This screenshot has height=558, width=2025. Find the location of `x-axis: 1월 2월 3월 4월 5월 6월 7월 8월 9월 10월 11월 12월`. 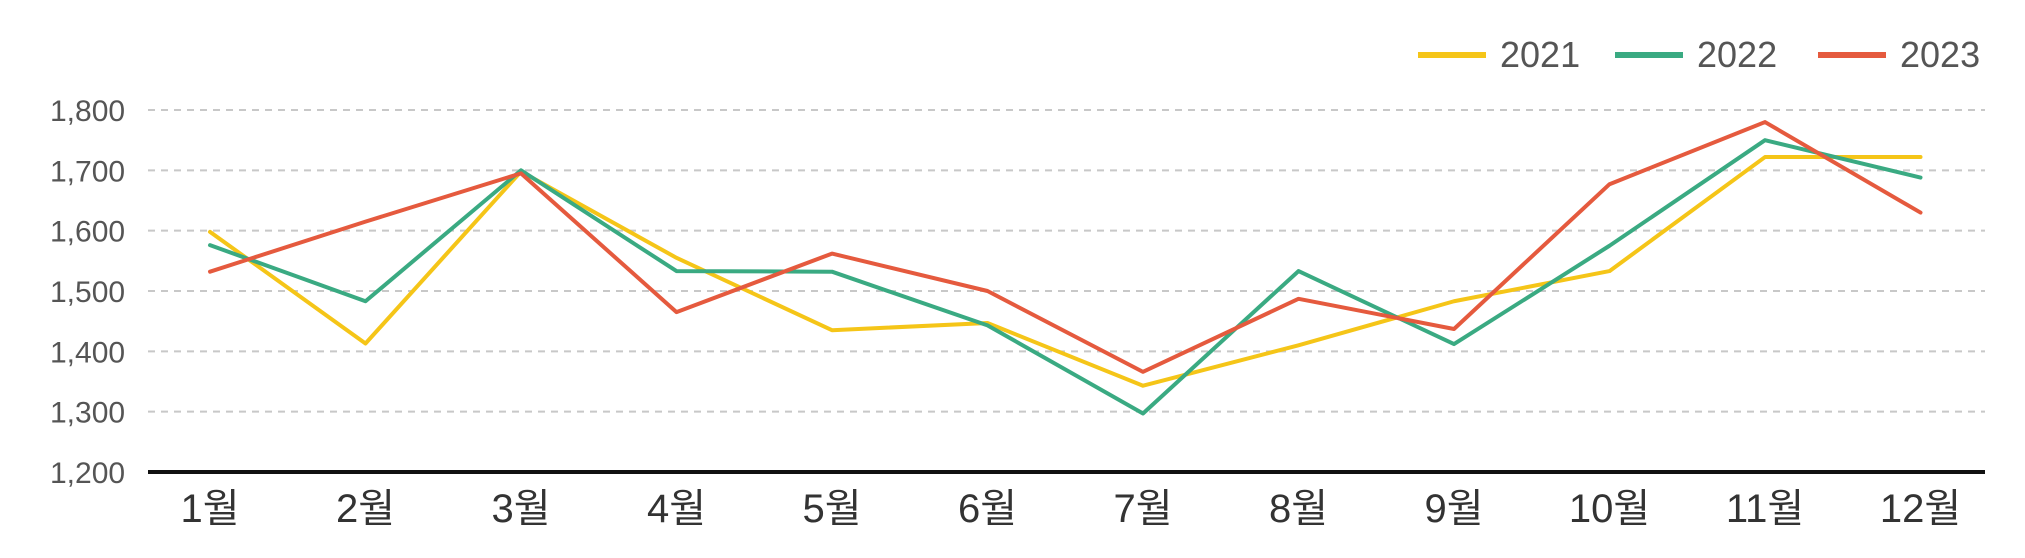

x-axis: 1월 2월 3월 4월 5월 6월 7월 8월 9월 10월 11월 12월 is located at coordinates (1070, 509).